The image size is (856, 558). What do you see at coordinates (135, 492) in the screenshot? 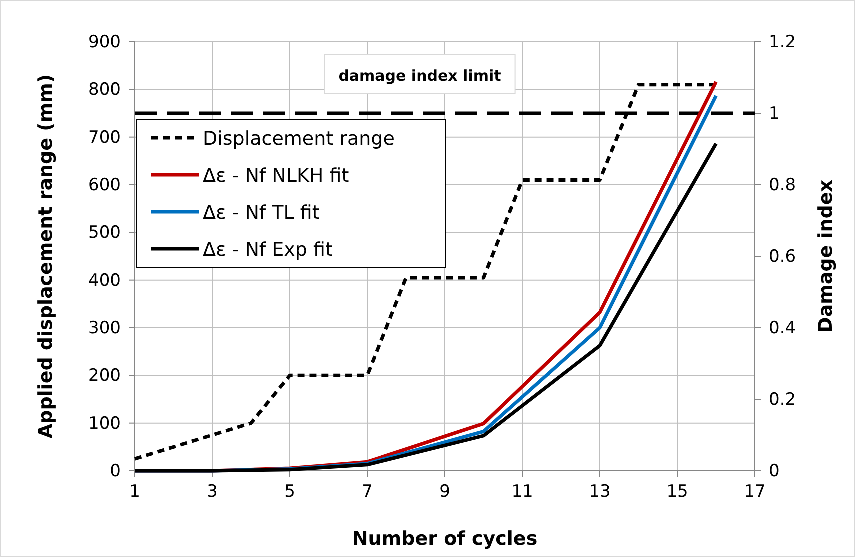
I see `x-tick-label: 1` at bounding box center [135, 492].